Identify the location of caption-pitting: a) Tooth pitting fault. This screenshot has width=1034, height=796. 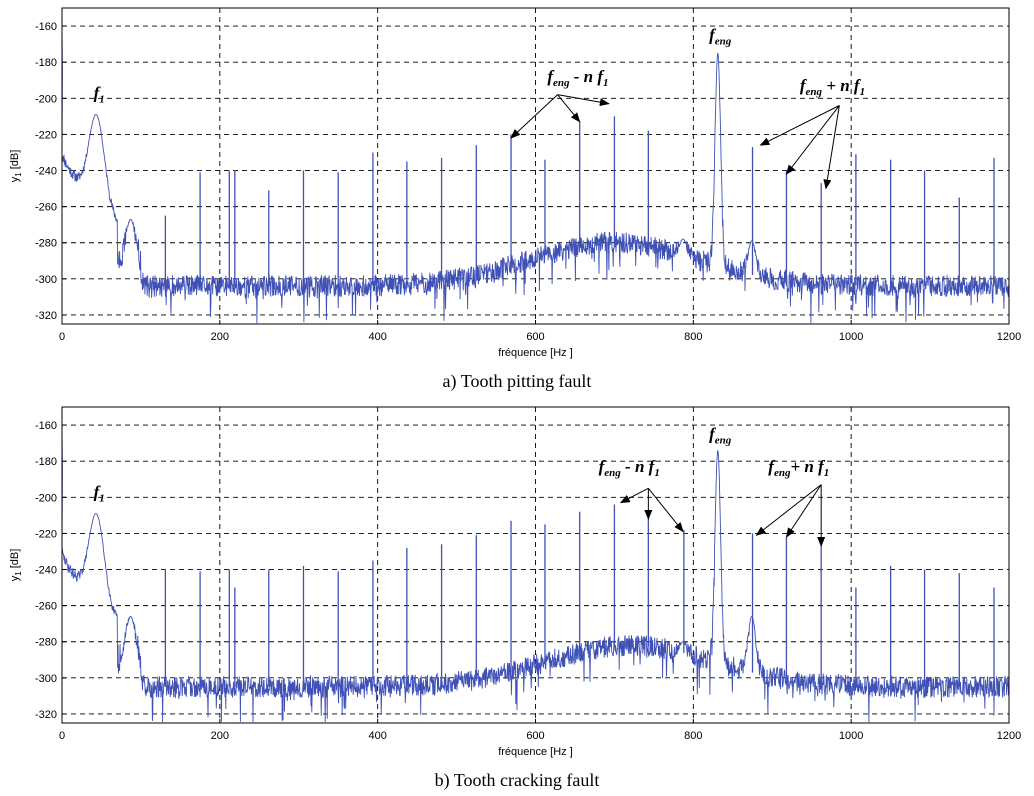
(517, 381).